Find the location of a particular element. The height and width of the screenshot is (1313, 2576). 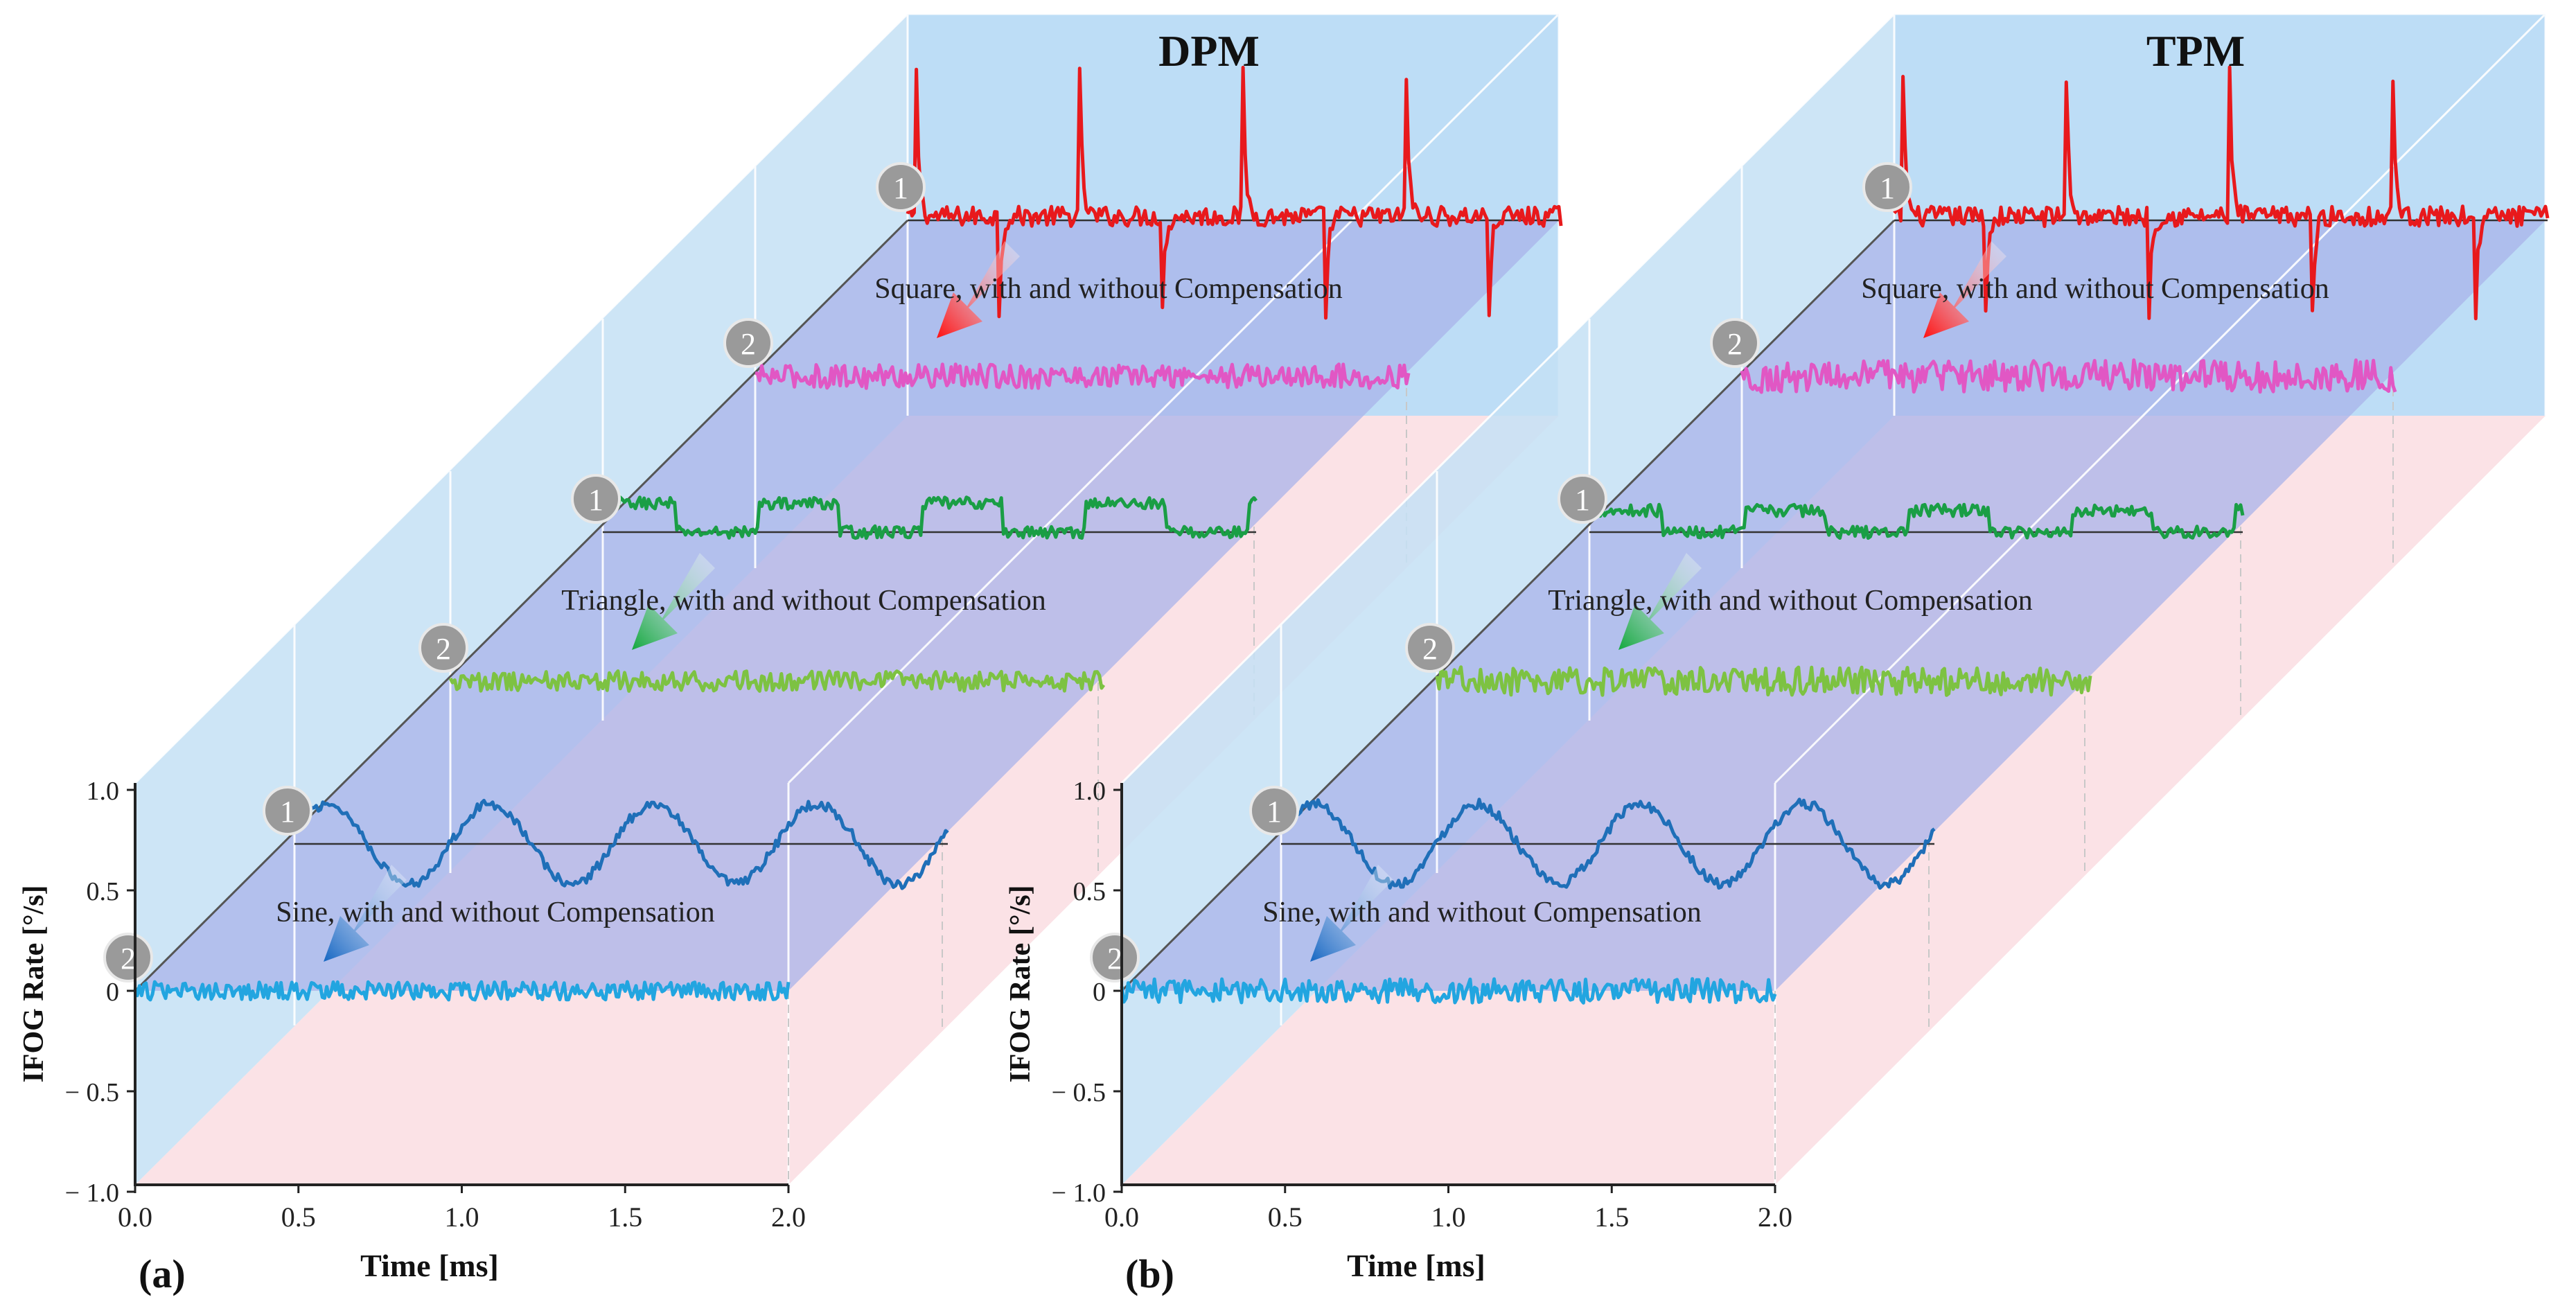

chart-title: DPM is located at coordinates (1209, 51).